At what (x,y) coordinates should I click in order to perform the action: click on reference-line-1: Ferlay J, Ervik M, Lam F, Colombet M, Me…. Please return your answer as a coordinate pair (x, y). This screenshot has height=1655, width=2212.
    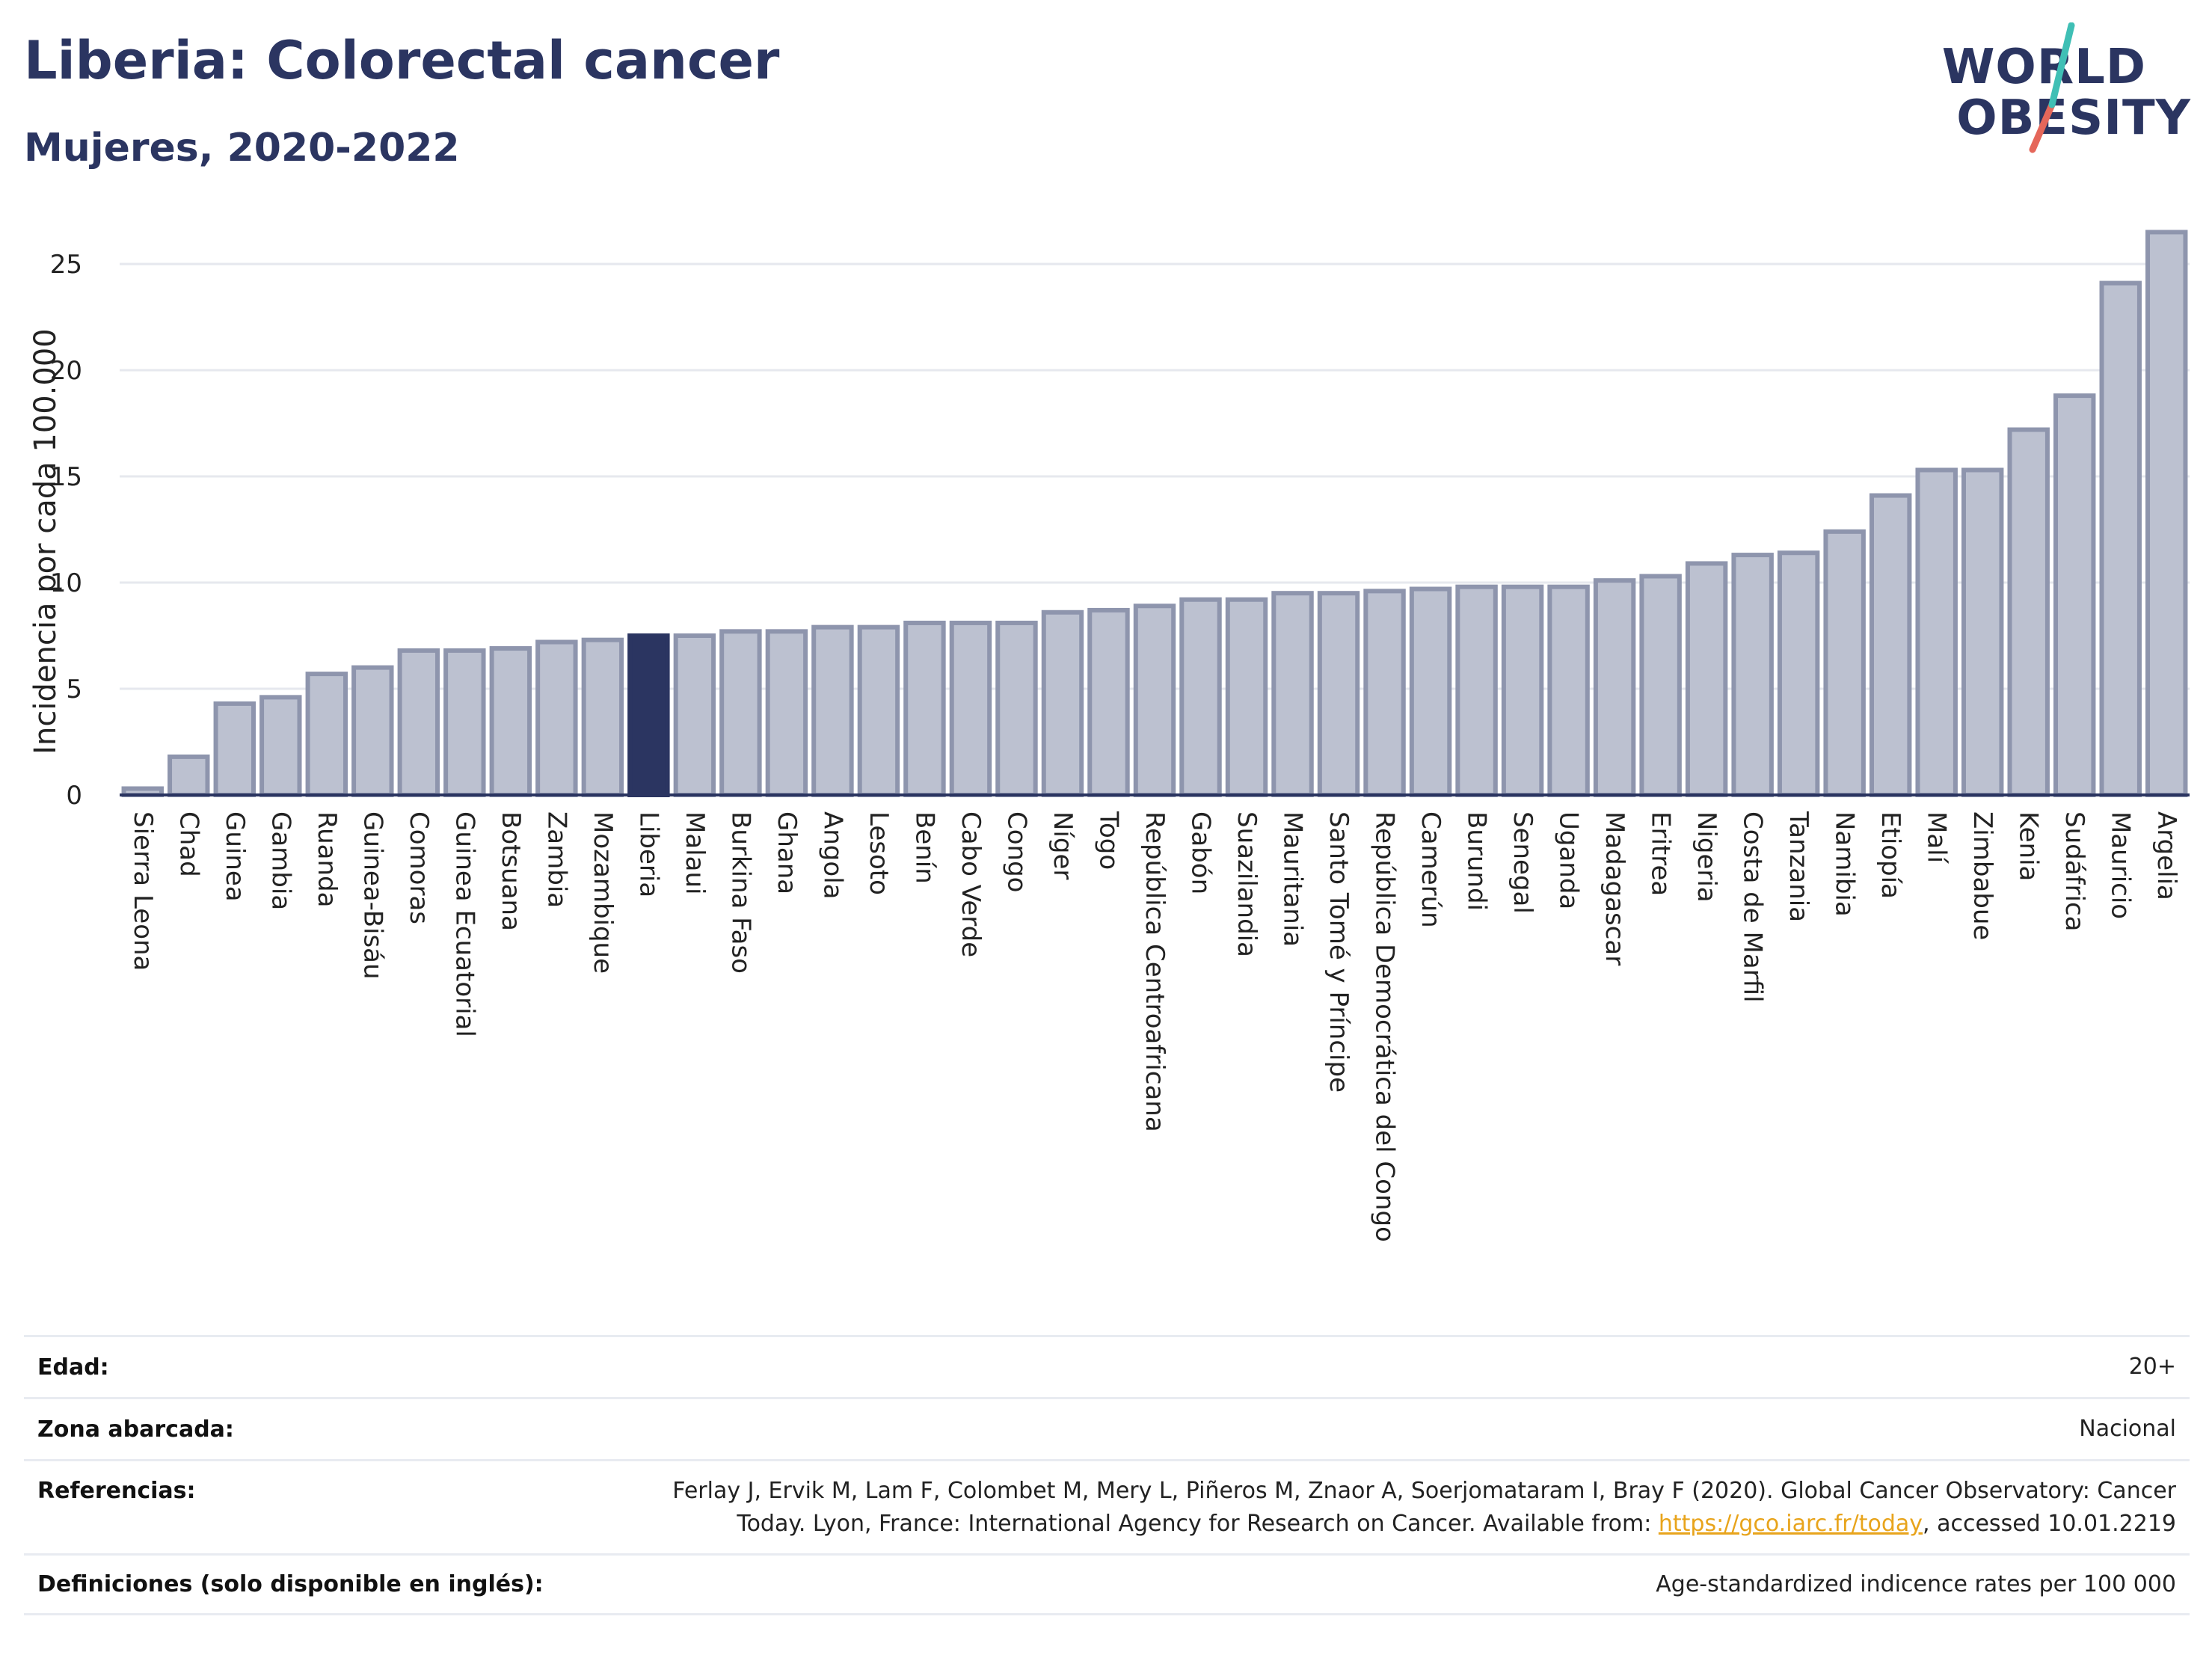
    Looking at the image, I should click on (1424, 1491).